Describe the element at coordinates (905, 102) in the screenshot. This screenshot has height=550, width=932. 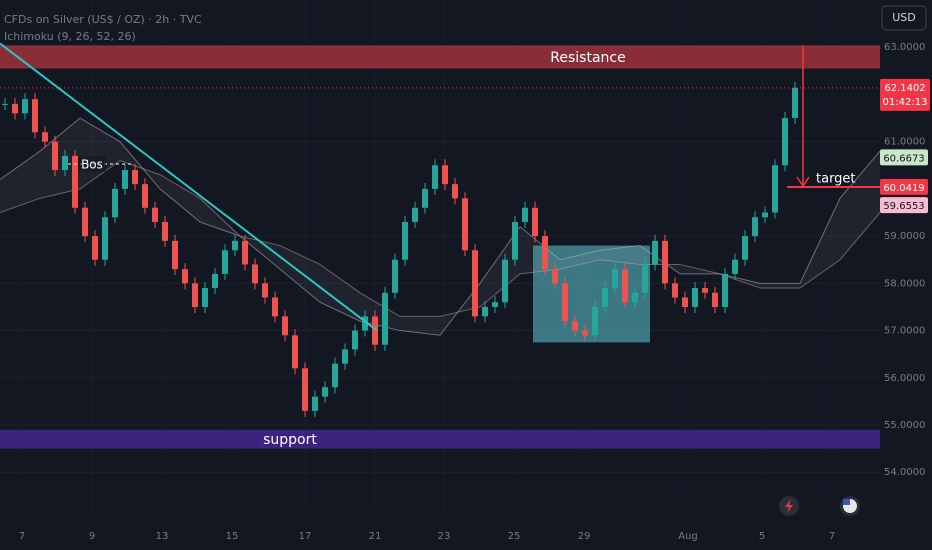
I see `countdown: 01:42:13` at that location.